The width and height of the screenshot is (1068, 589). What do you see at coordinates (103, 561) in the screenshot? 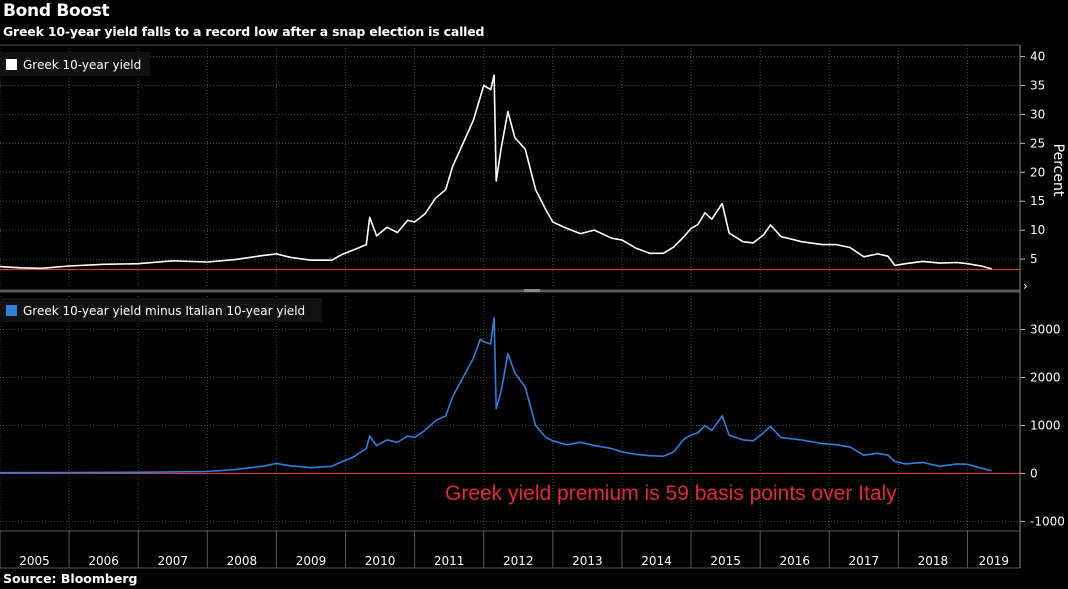
I see `x-axis-year-label: 2006` at bounding box center [103, 561].